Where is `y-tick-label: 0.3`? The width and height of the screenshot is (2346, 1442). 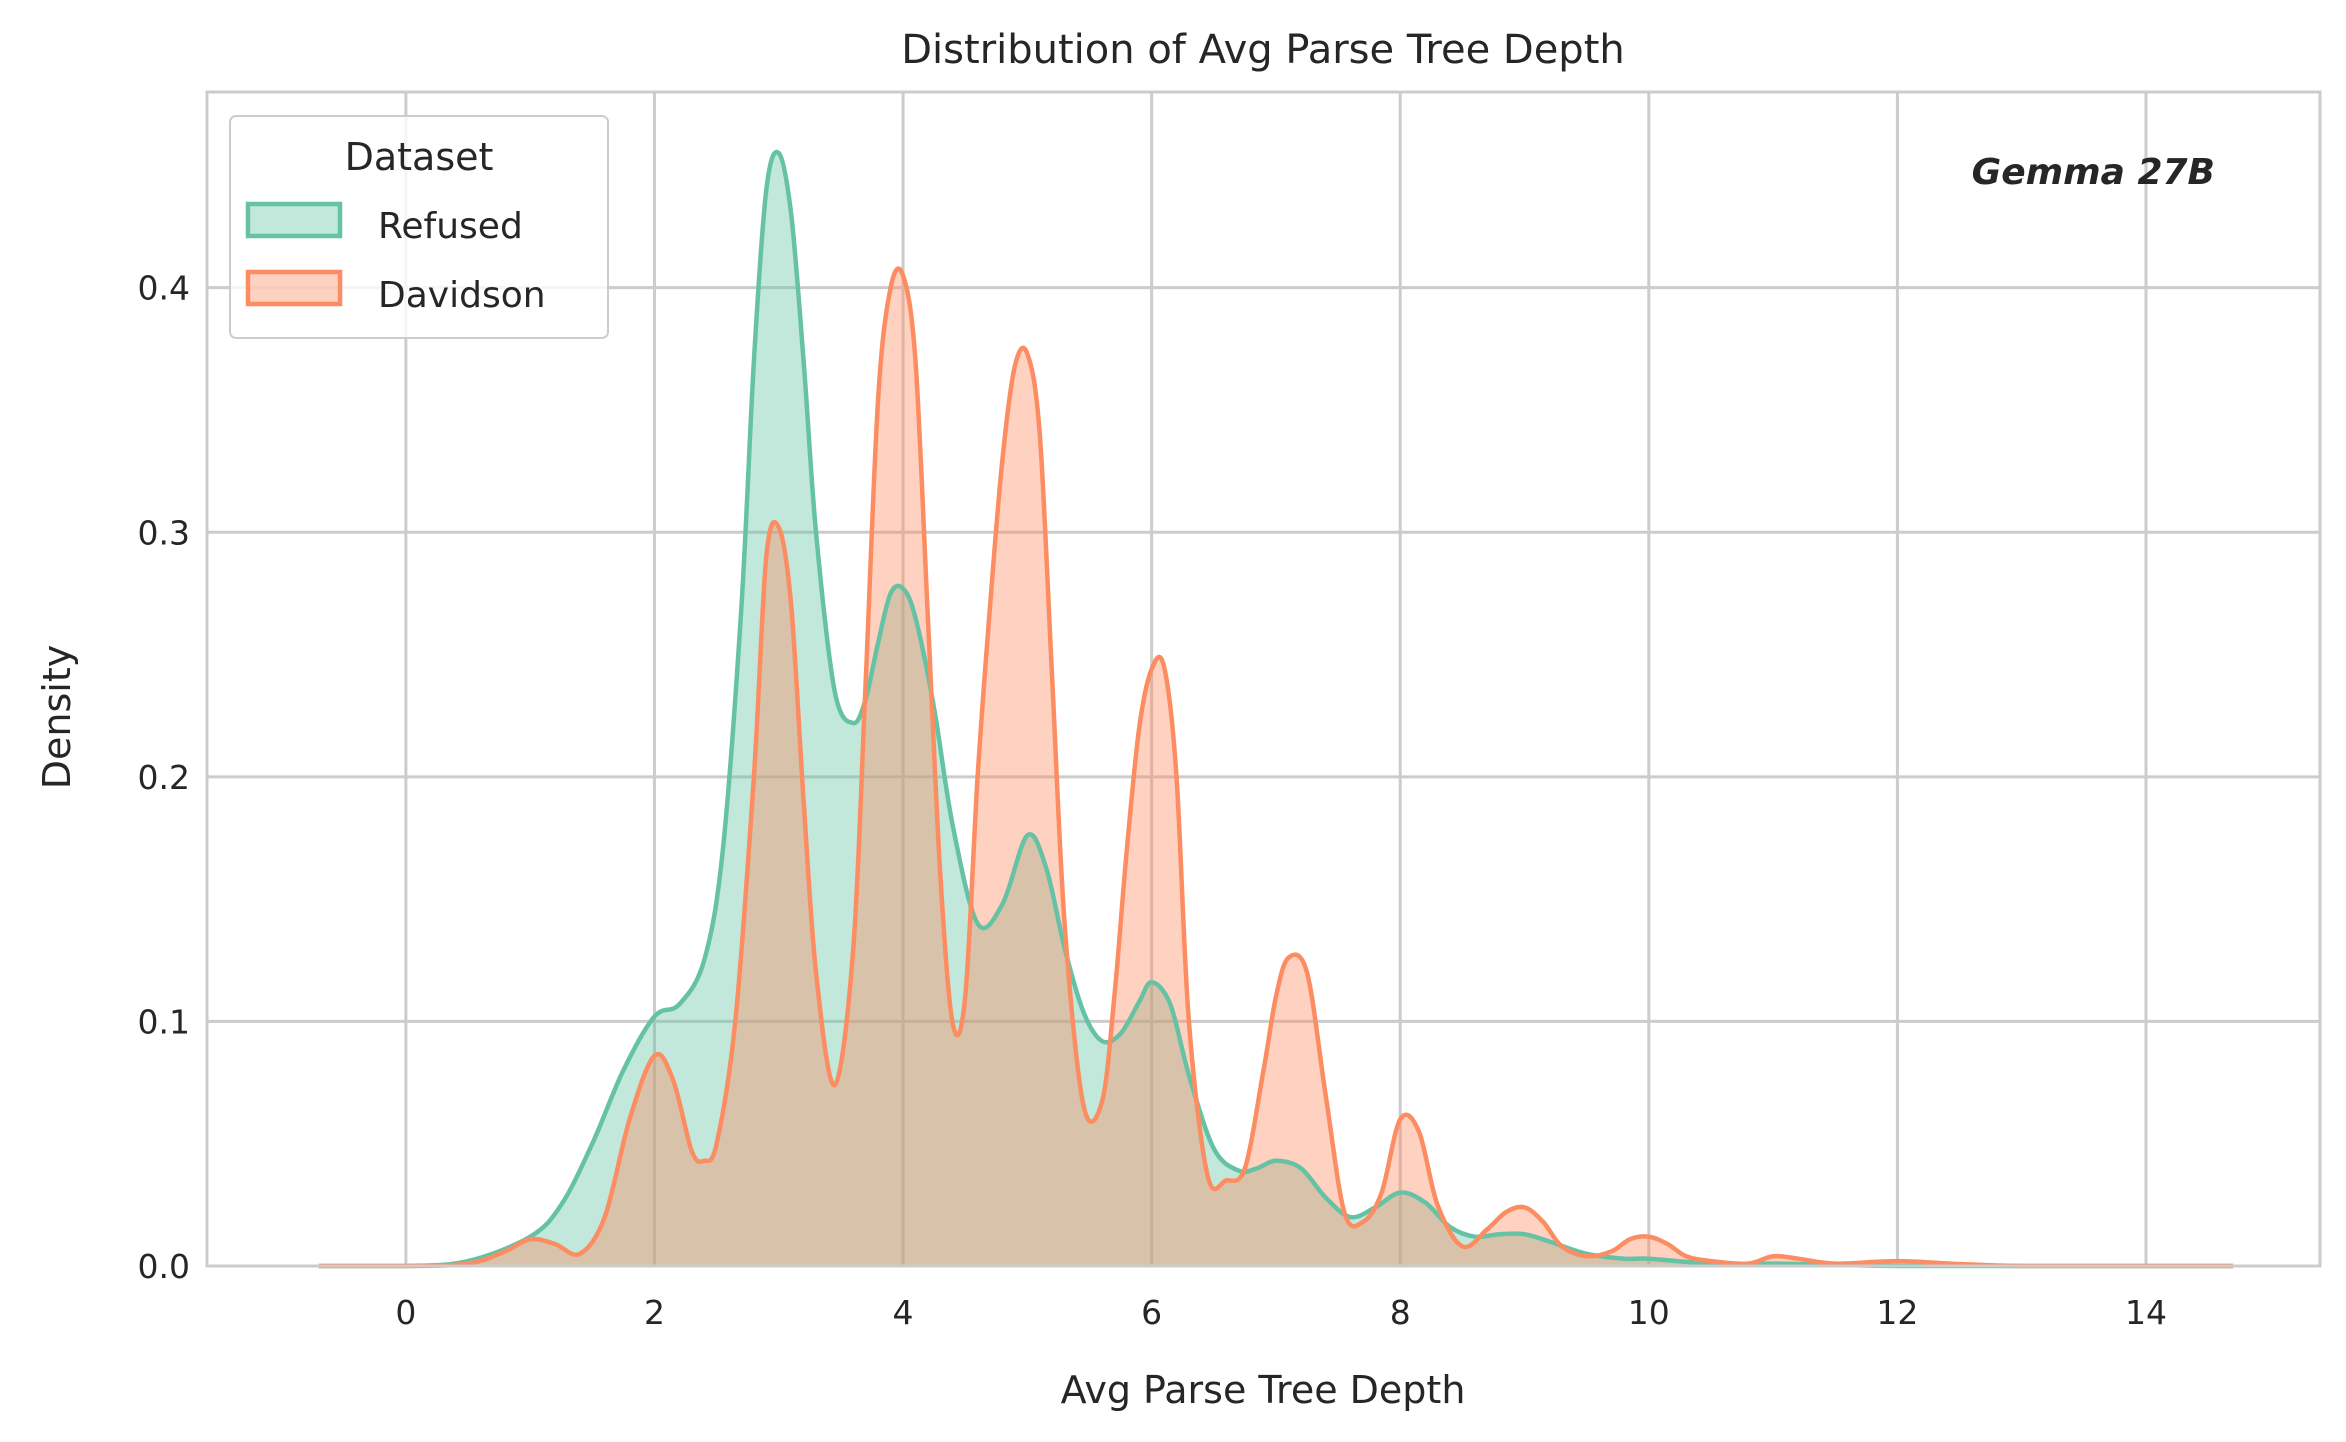
y-tick-label: 0.3 is located at coordinates (164, 532).